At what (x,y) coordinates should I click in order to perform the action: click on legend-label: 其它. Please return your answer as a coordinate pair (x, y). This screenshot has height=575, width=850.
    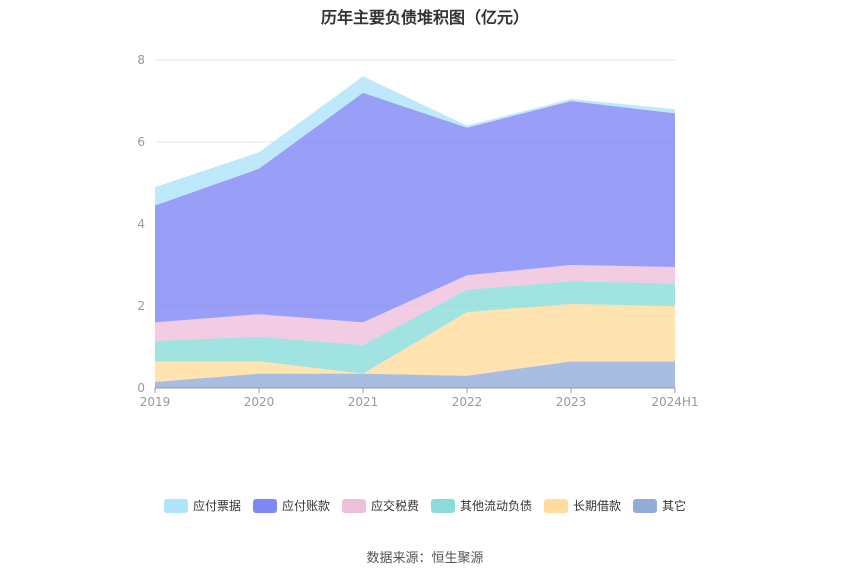
    Looking at the image, I should click on (674, 506).